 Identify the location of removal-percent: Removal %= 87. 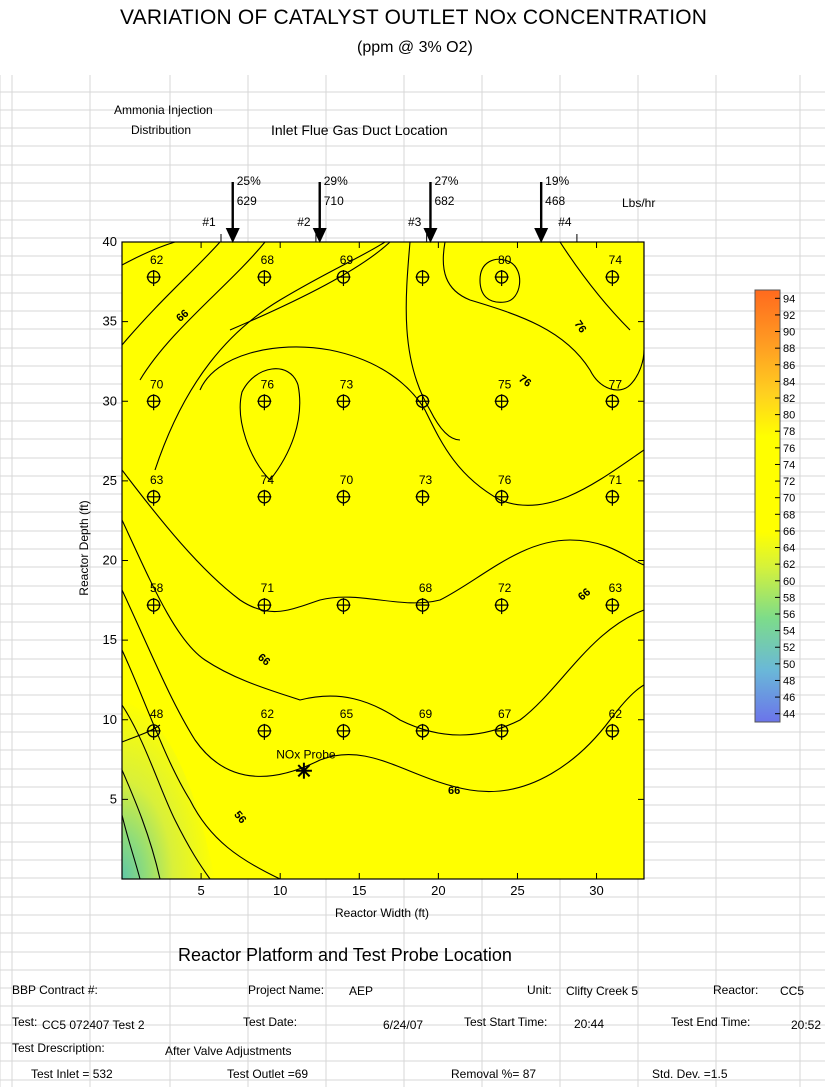
(493, 1074).